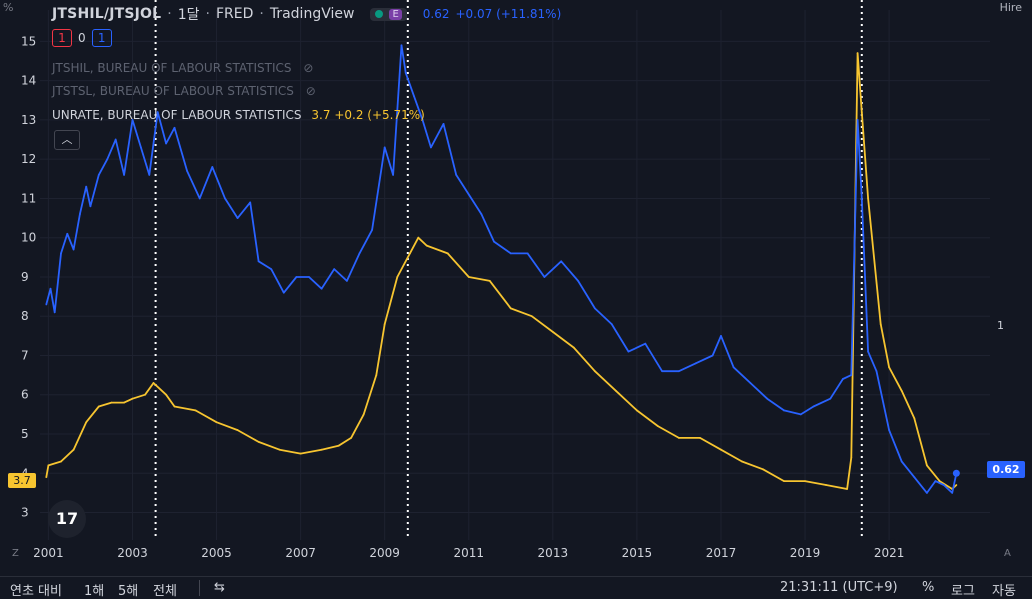 The height and width of the screenshot is (599, 1032). I want to click on x-tick-label: 2001, so click(48, 553).